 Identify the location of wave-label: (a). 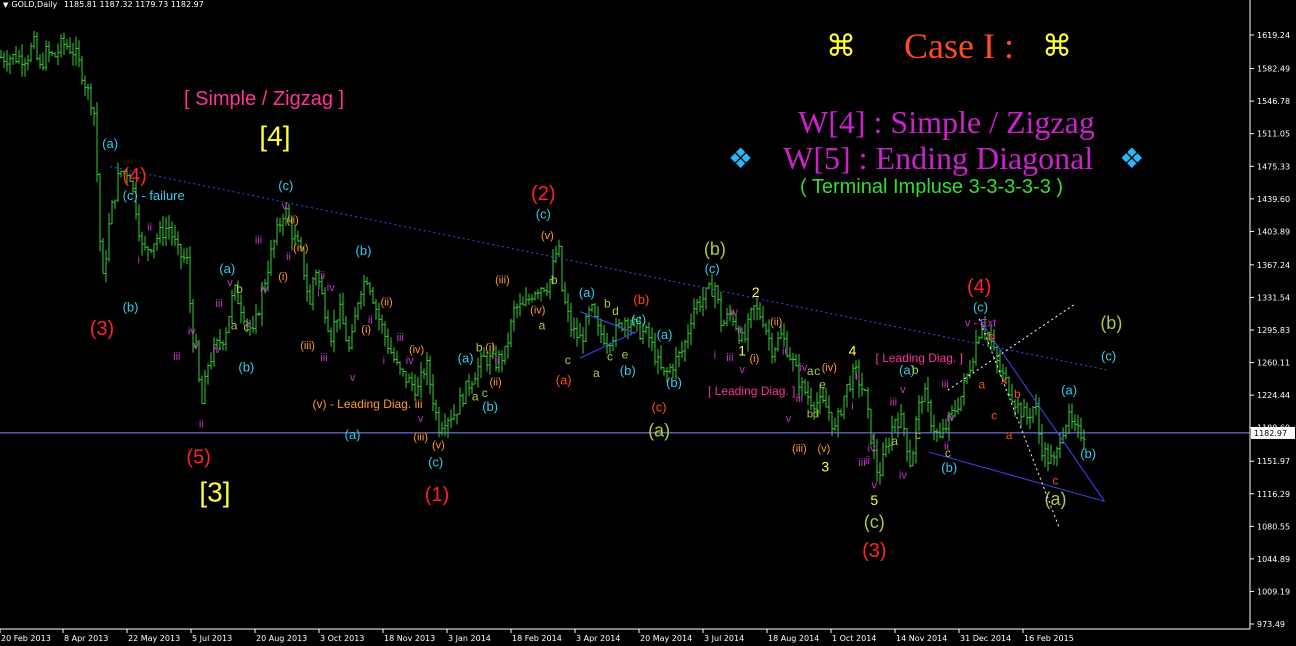
(353, 434).